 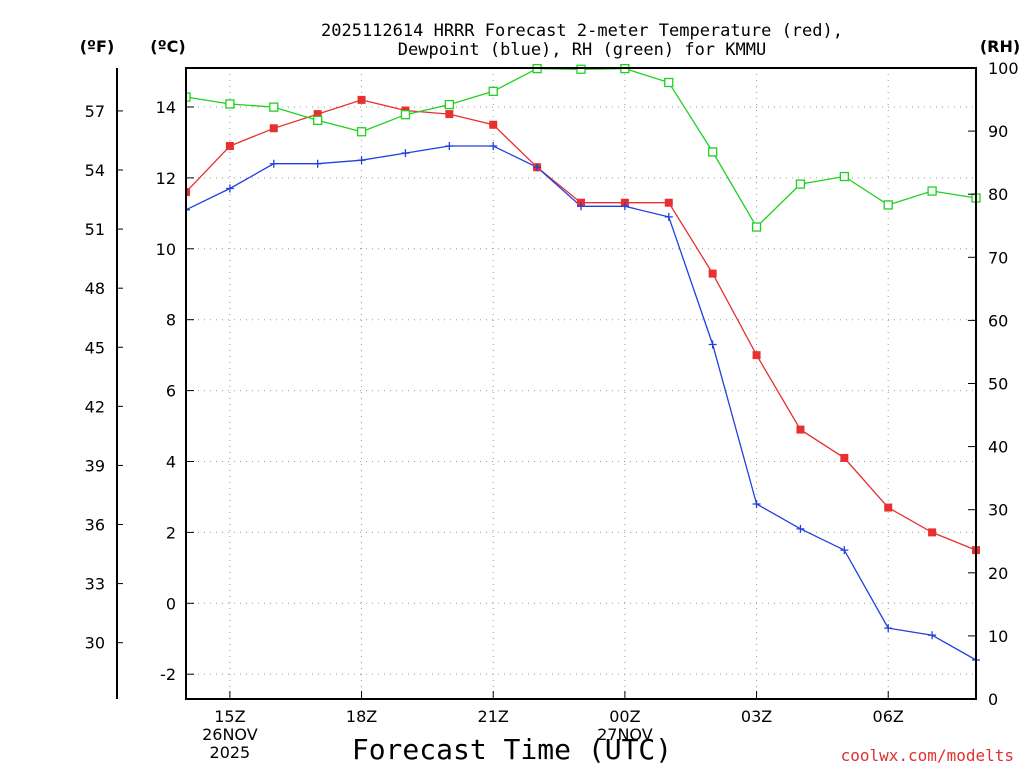 What do you see at coordinates (97, 46) in the screenshot?
I see `fahrenheit-unit-label: (ºF)` at bounding box center [97, 46].